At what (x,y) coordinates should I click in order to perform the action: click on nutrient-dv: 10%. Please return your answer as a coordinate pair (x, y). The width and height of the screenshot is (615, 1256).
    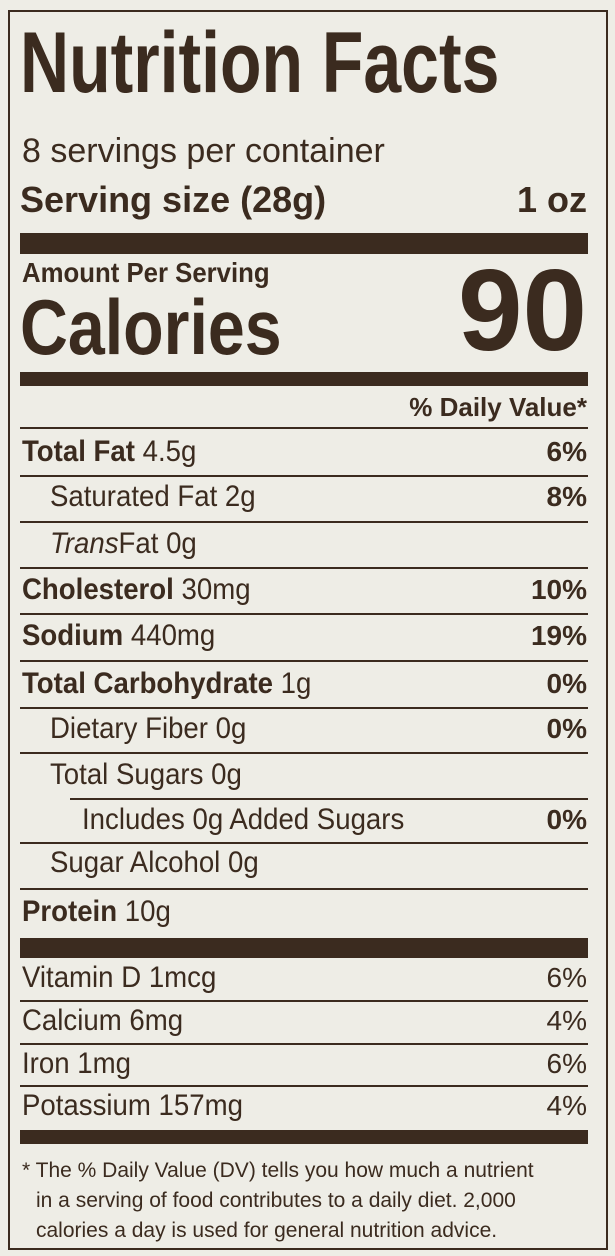
    Looking at the image, I should click on (558, 589).